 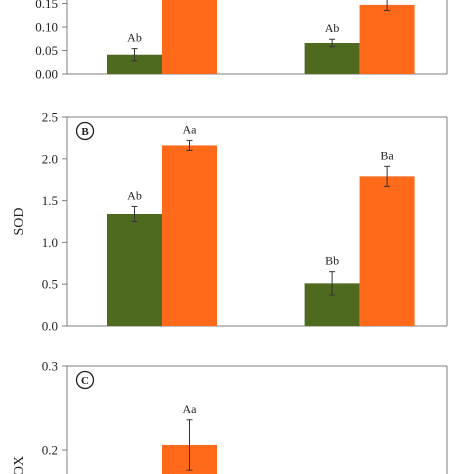 I want to click on y-tick-label: 1.0, so click(x=50, y=242).